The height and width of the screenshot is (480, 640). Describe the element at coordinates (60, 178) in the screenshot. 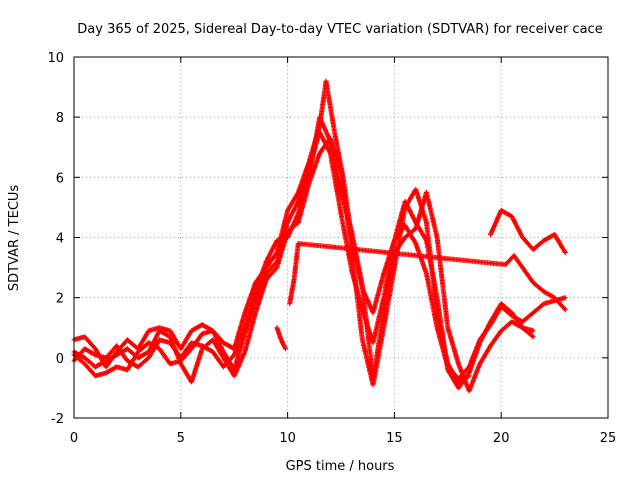

I see `y-tick-label: 6` at that location.